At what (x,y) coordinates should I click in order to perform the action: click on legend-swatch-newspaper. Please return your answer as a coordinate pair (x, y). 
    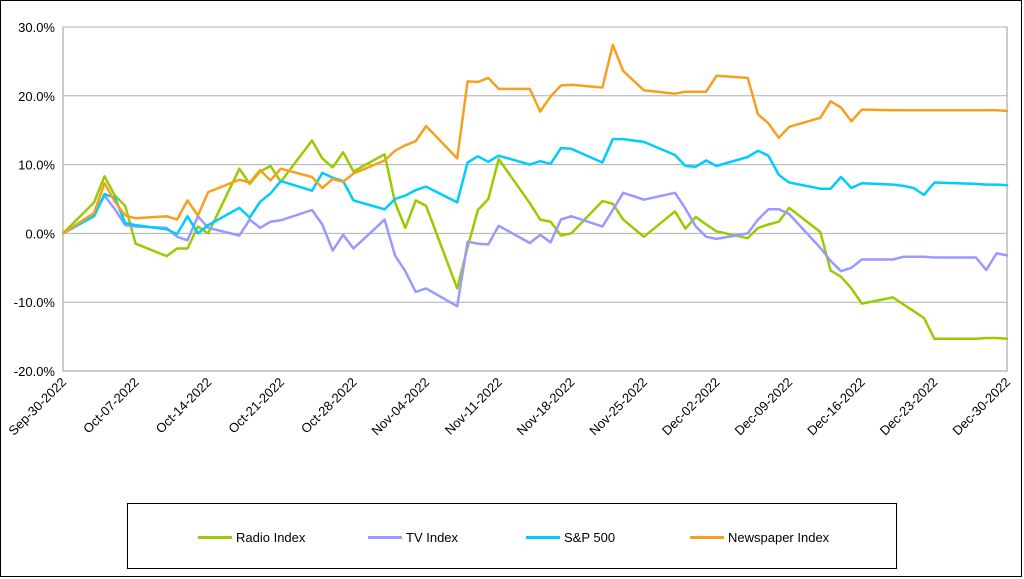
    Looking at the image, I should click on (707, 537).